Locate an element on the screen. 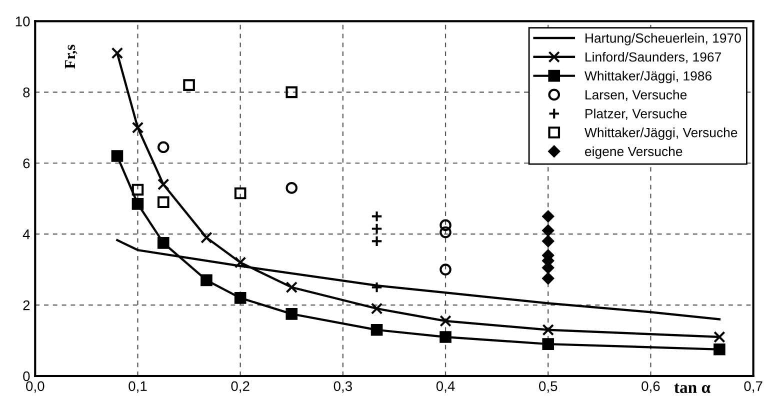 This screenshot has height=400, width=764. y-tick-label: 8 is located at coordinates (26, 92).